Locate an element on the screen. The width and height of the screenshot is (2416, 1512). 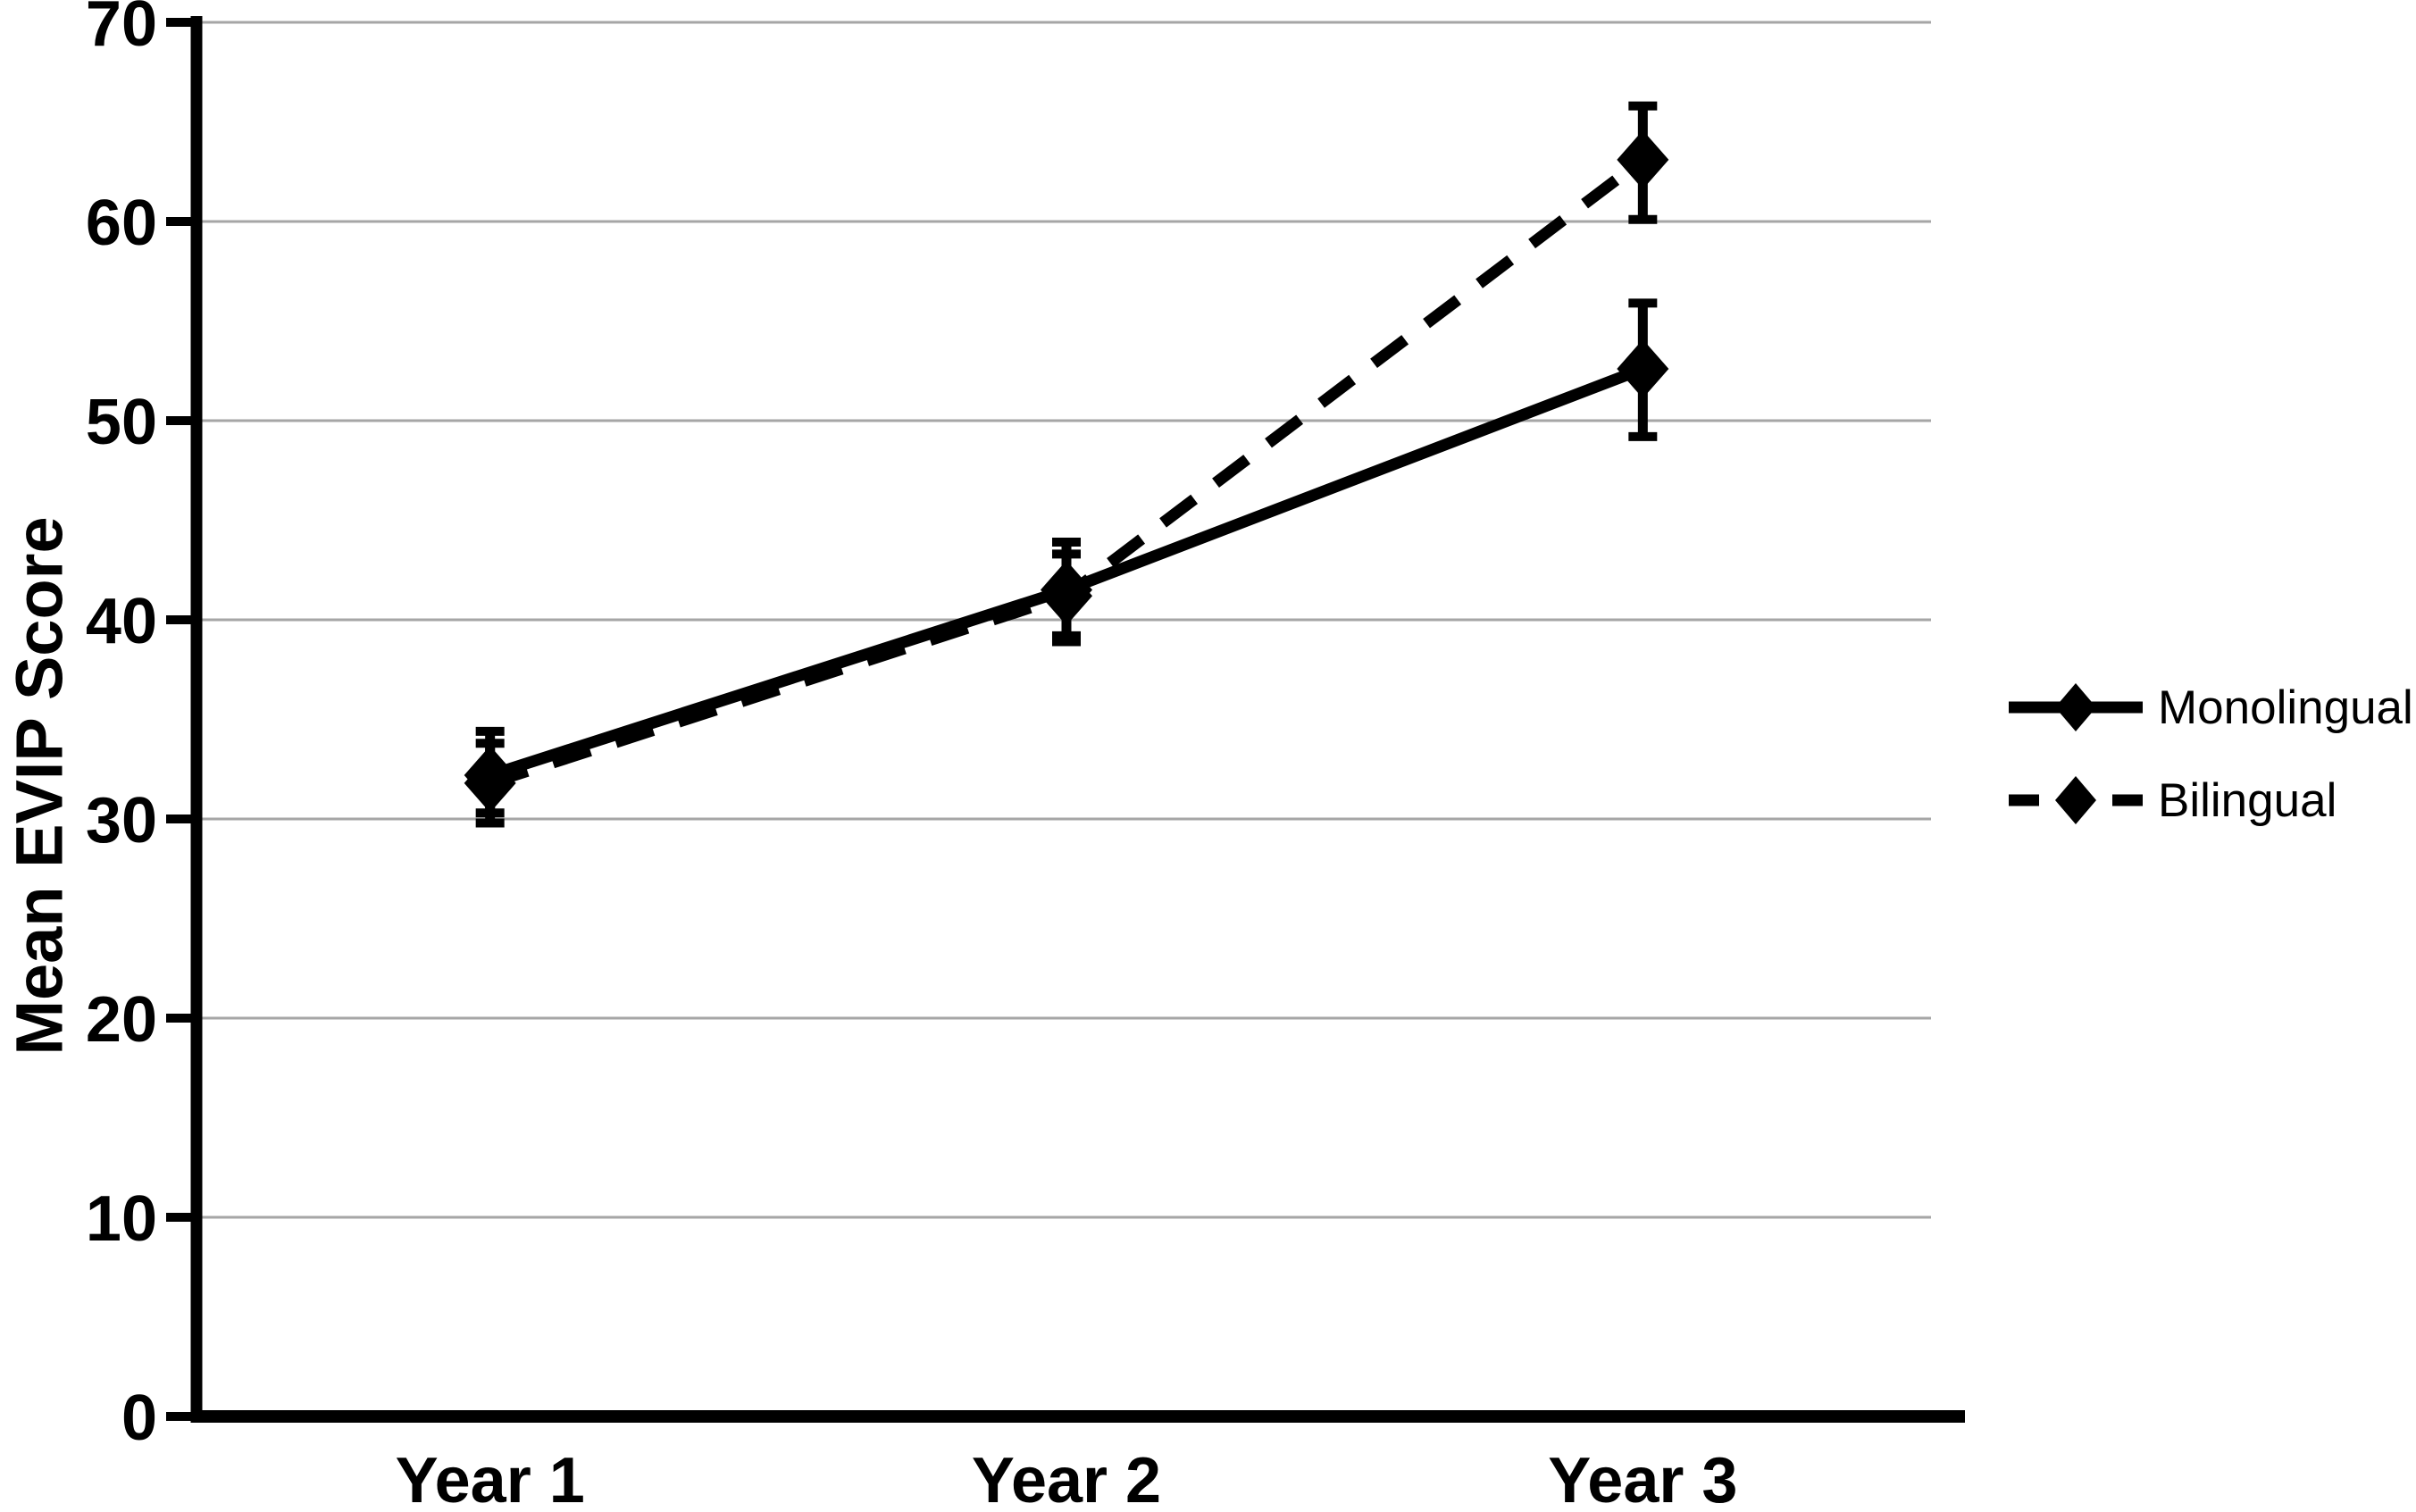
legend-item-bilingual: Bilingual is located at coordinates (2209, 800).